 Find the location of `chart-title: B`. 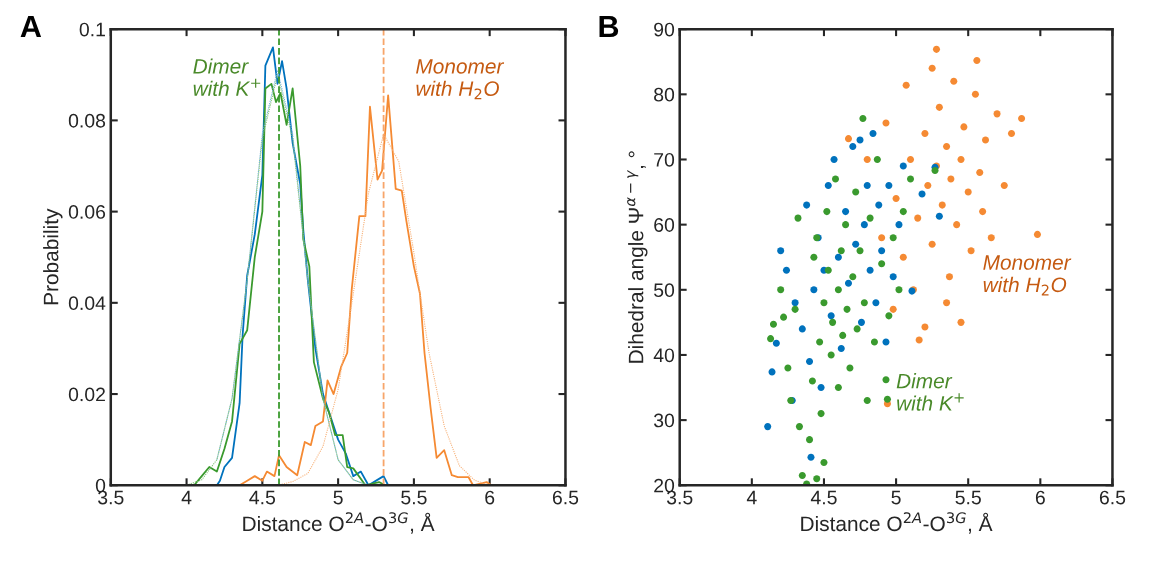

chart-title: B is located at coordinates (609, 27).